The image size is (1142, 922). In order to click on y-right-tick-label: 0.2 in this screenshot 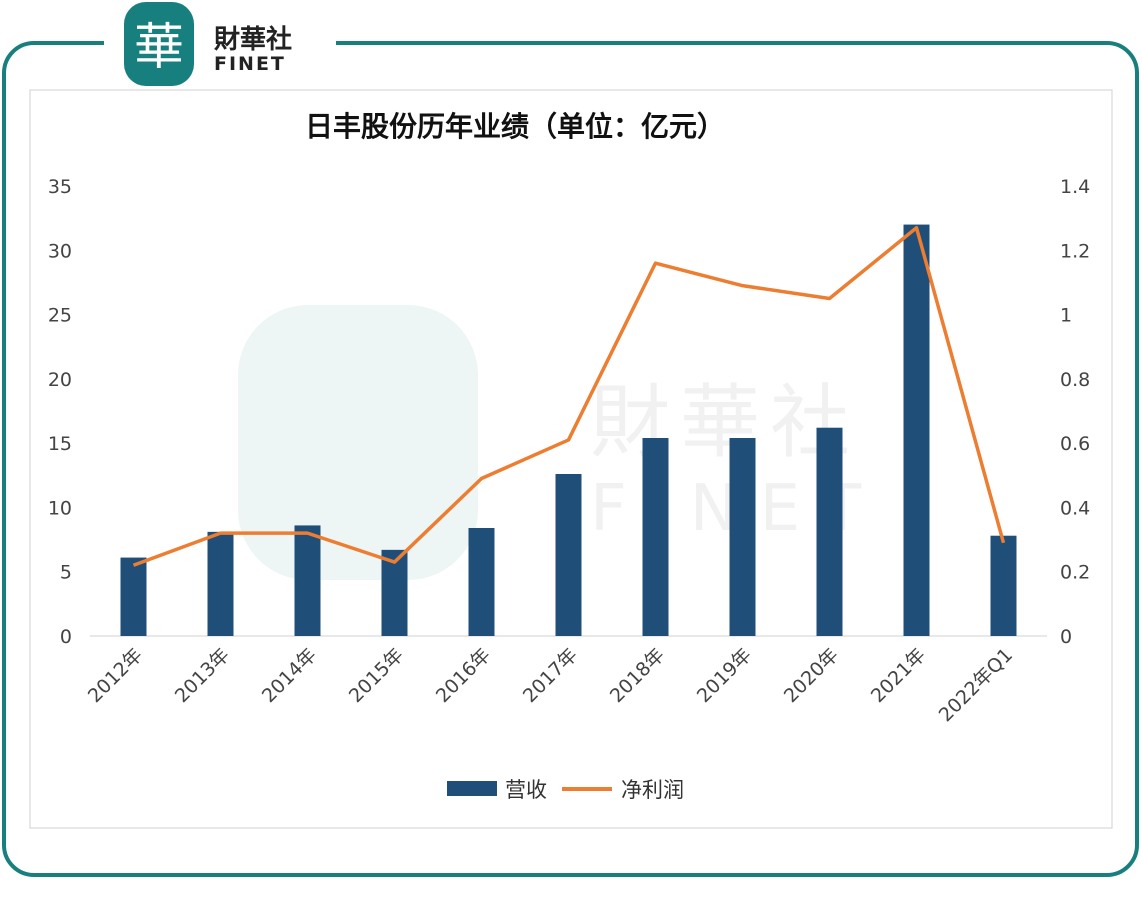, I will do `click(1075, 573)`.